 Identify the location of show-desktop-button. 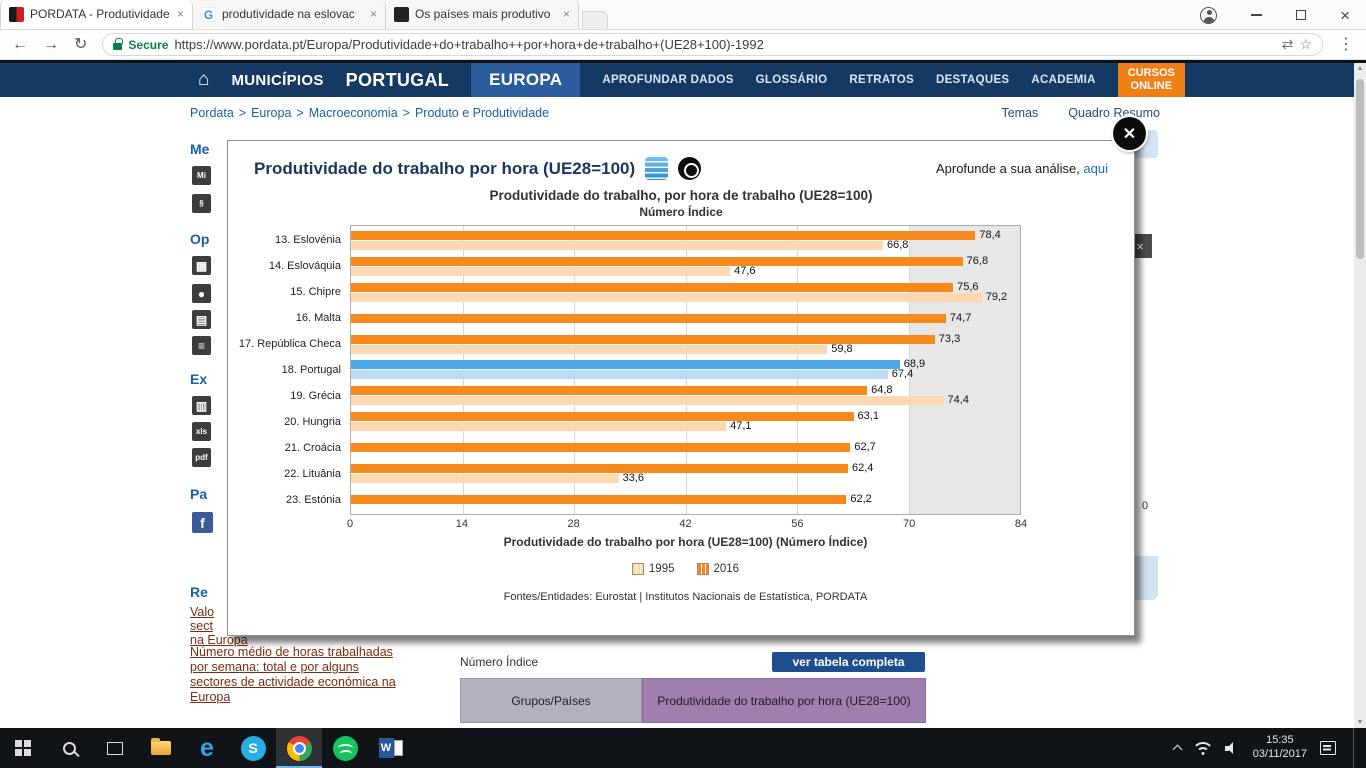
(1355, 748).